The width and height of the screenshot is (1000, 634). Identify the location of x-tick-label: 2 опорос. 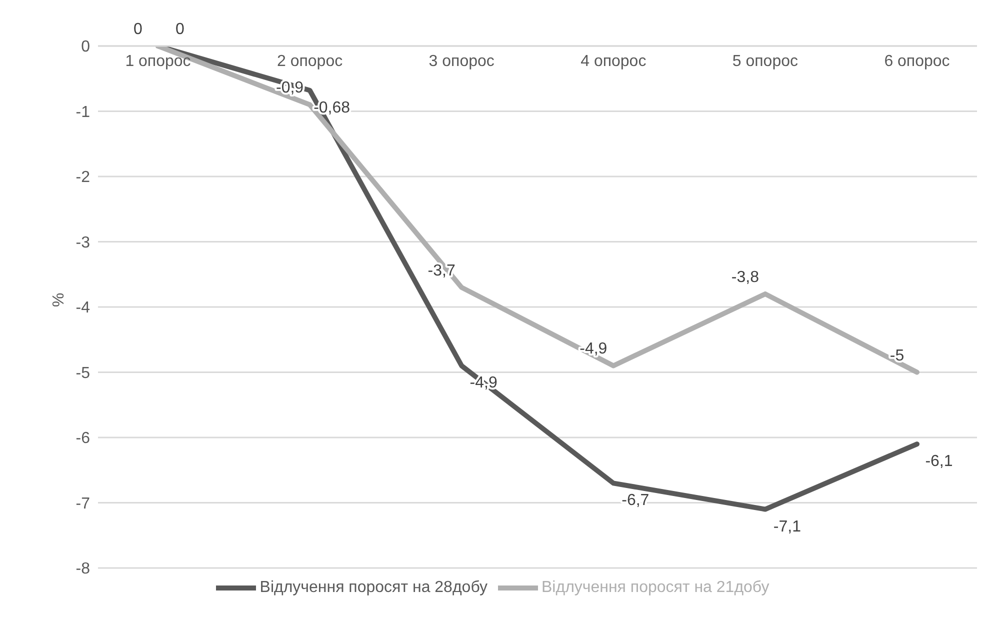
(309, 61).